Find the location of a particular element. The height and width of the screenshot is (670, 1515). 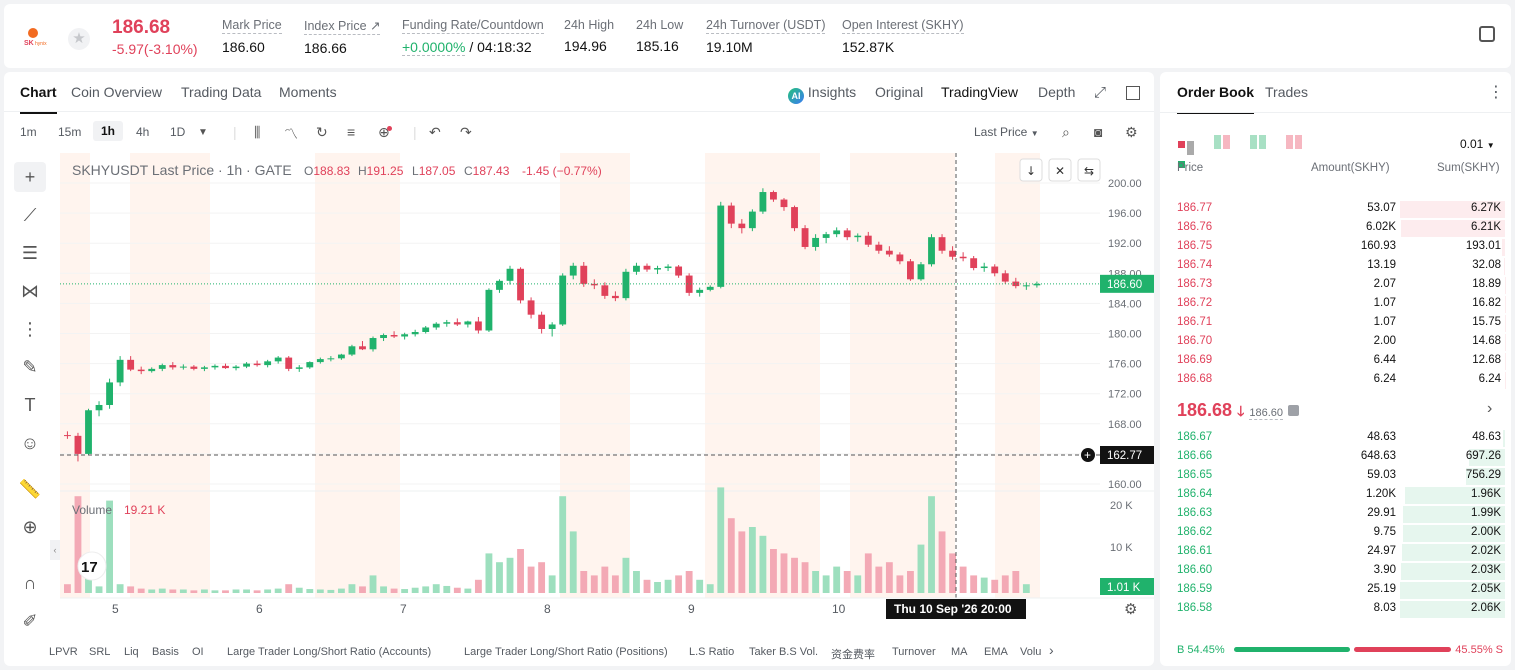

expand-icon: ⤢ is located at coordinates (1100, 92).